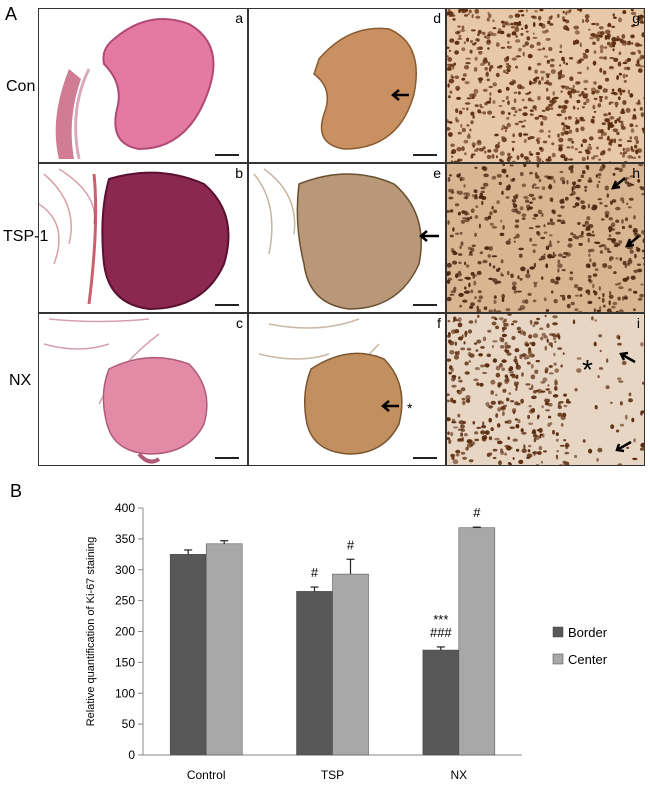  What do you see at coordinates (20, 380) in the screenshot?
I see `row-label-nx: NX` at bounding box center [20, 380].